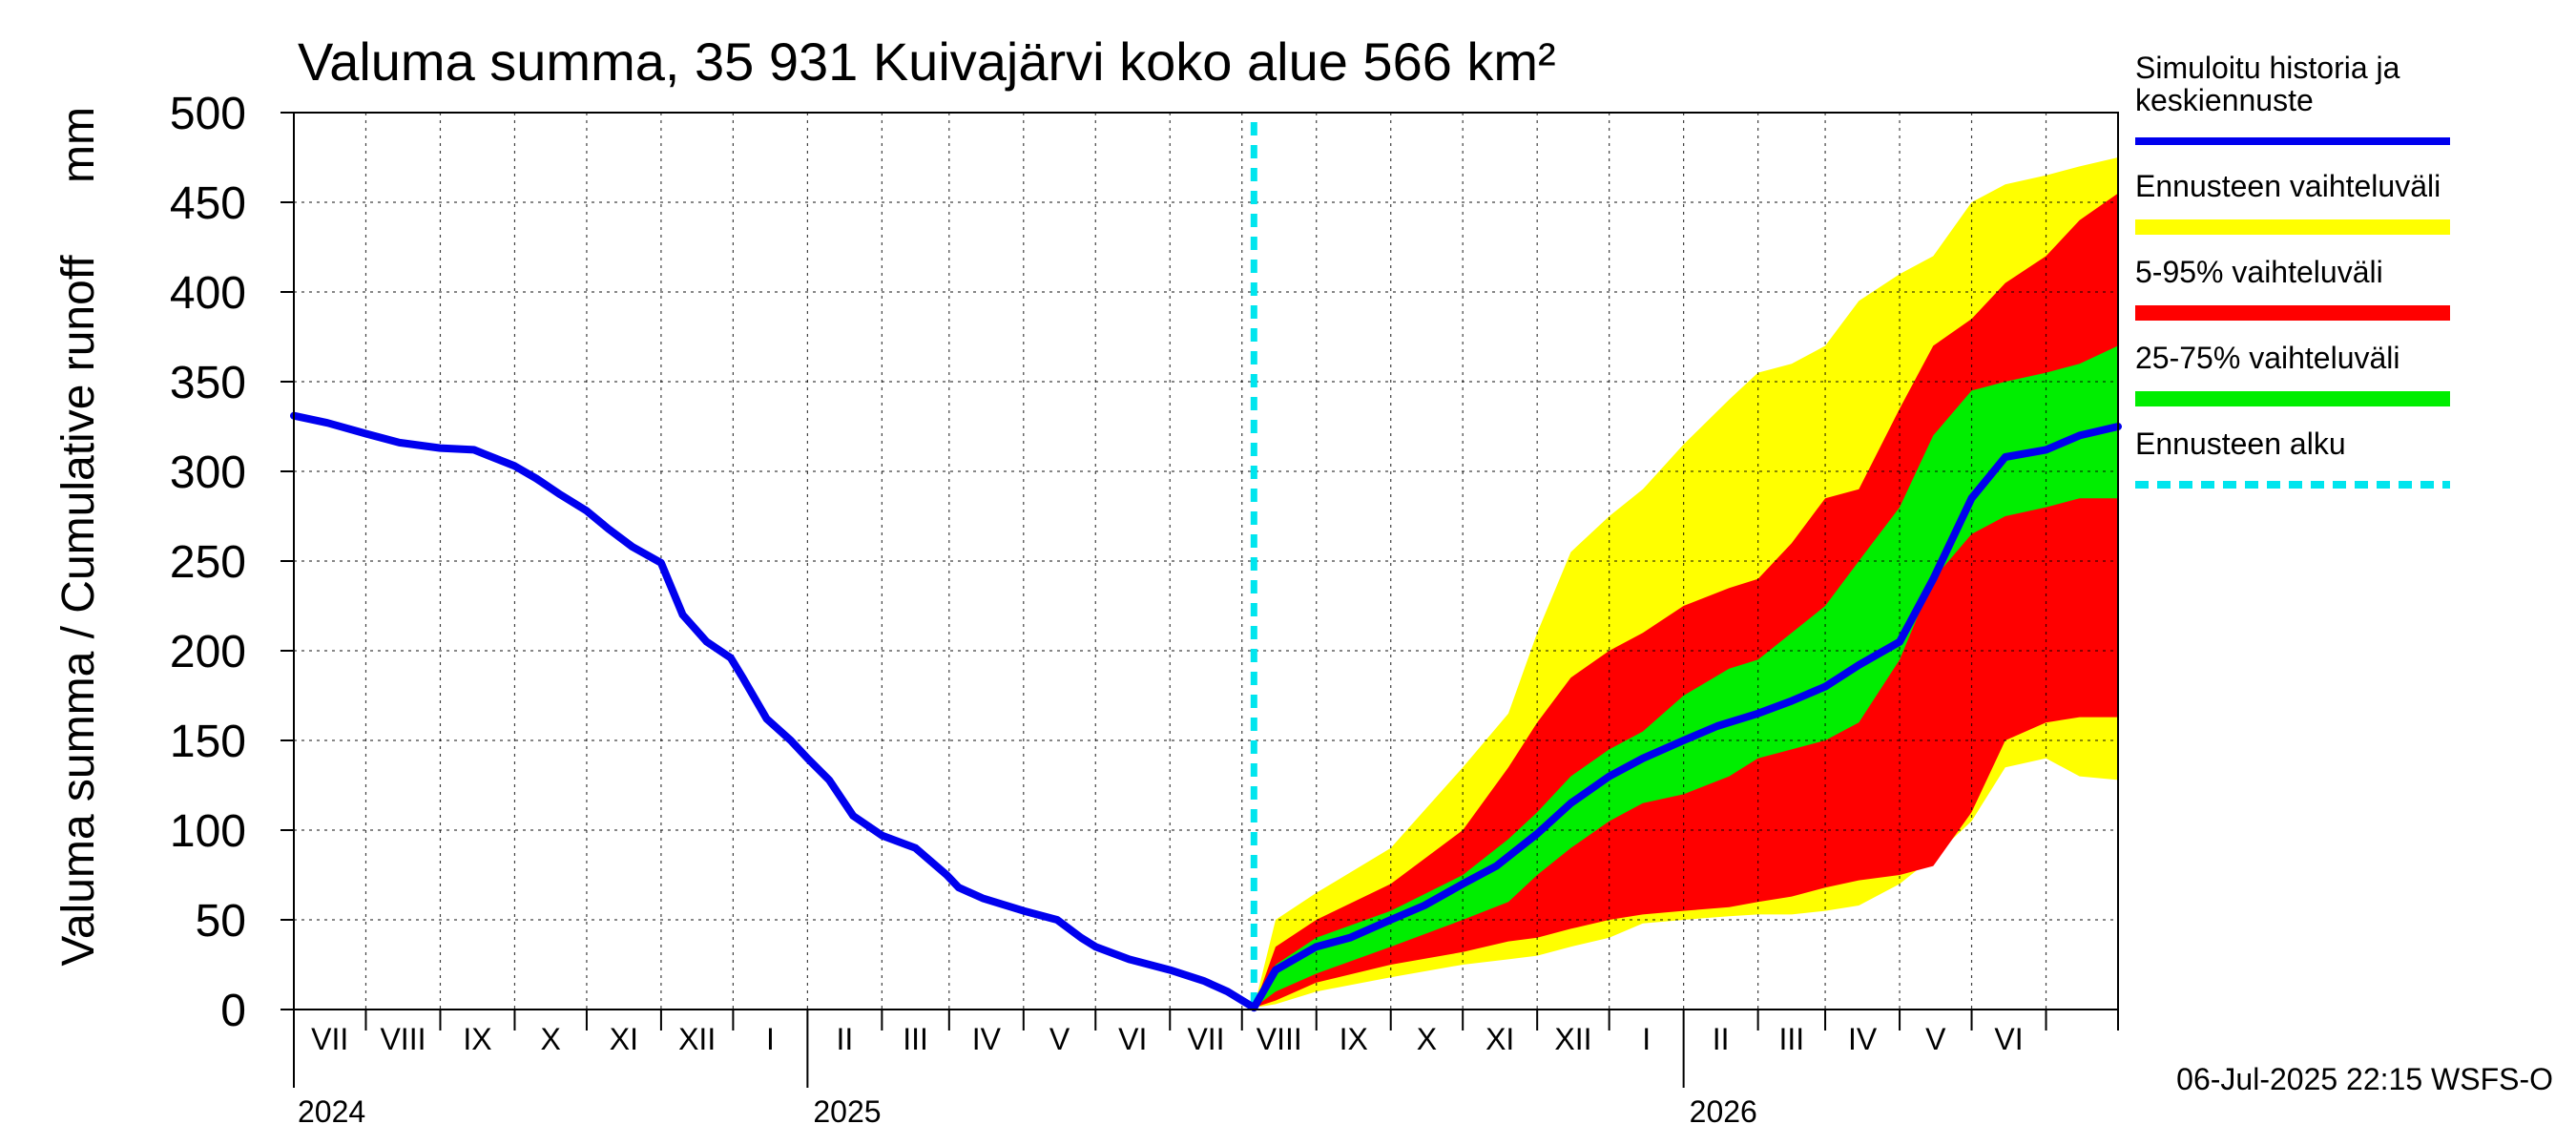  What do you see at coordinates (2267, 358) in the screenshot?
I see `legend-label-3: 25-75% vaihteluväli` at bounding box center [2267, 358].